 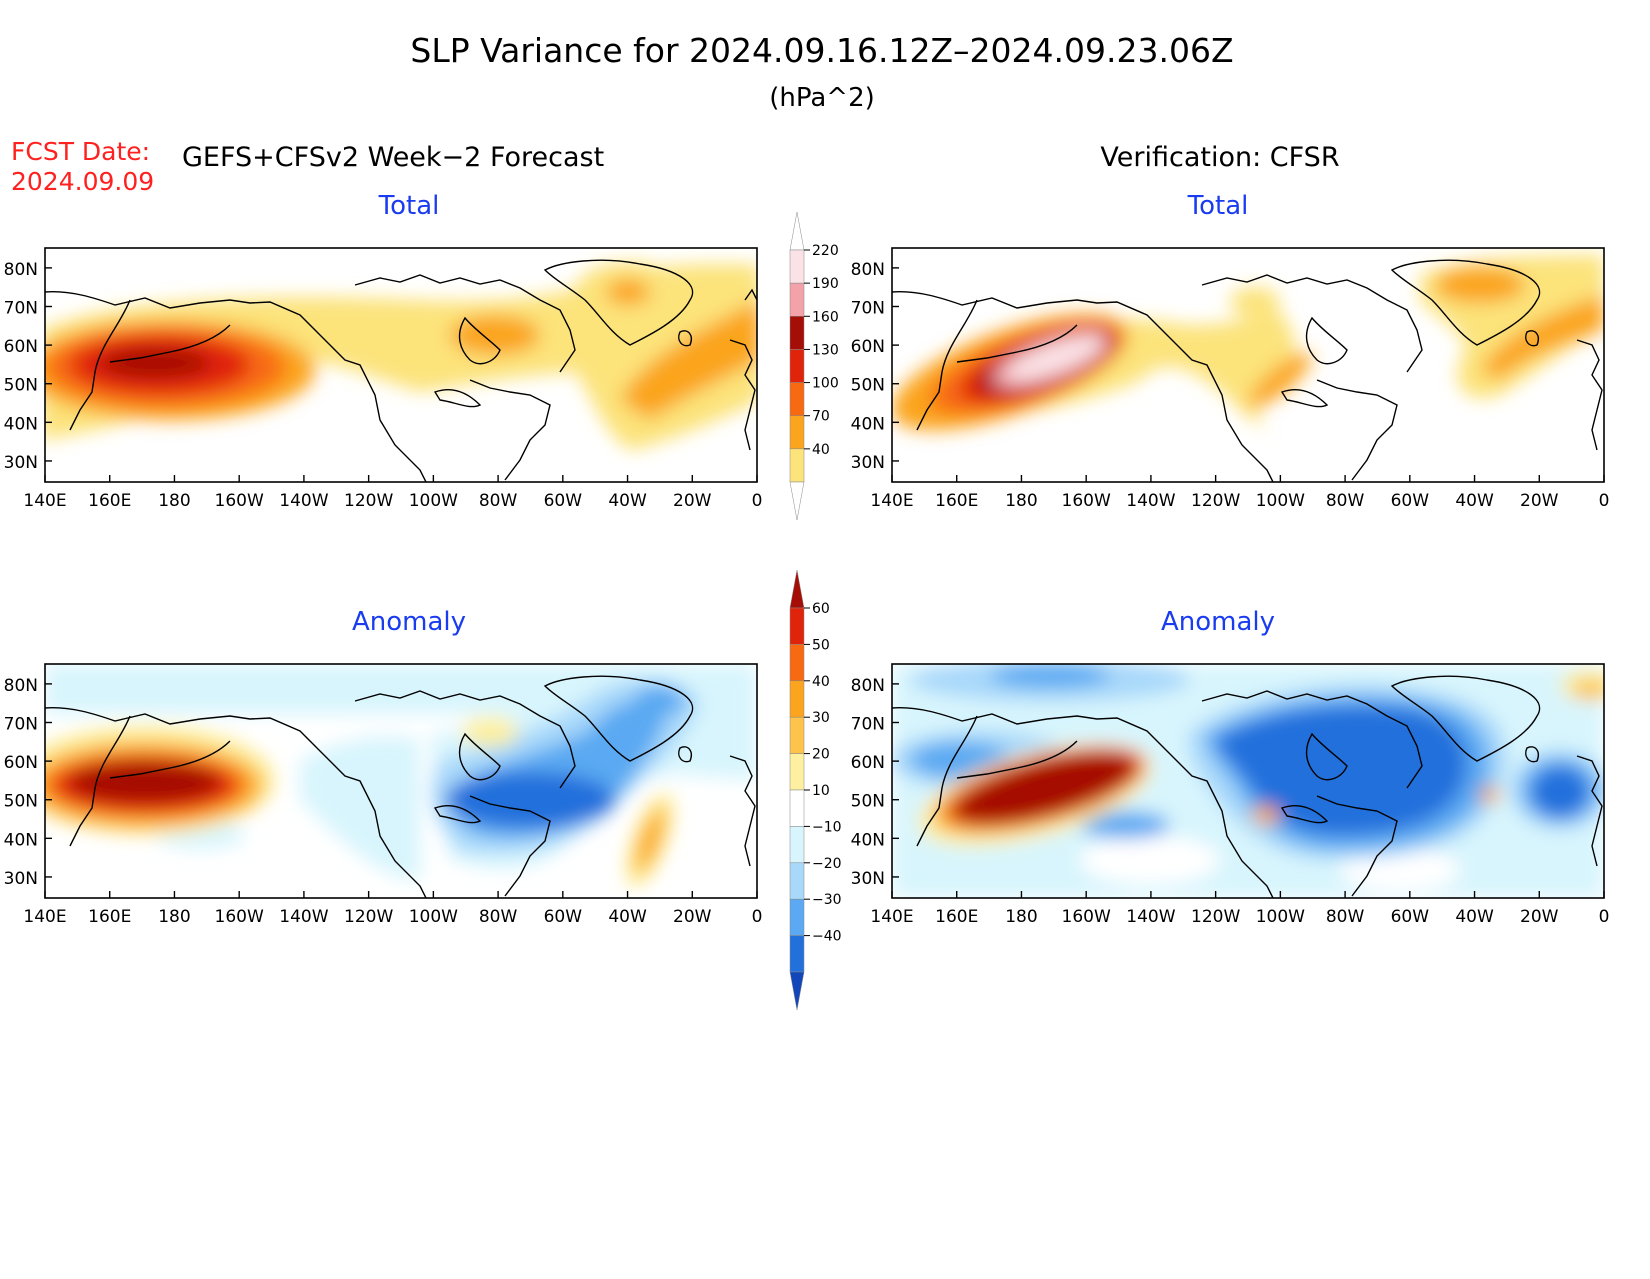 I want to click on colorbar-label: 60, so click(x=821, y=609).